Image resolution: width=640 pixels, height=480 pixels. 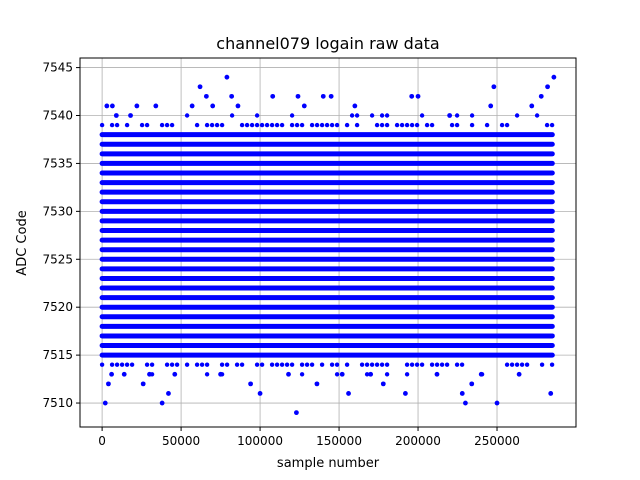 What do you see at coordinates (57, 355) in the screenshot?
I see `y-tick-label: 7515` at bounding box center [57, 355].